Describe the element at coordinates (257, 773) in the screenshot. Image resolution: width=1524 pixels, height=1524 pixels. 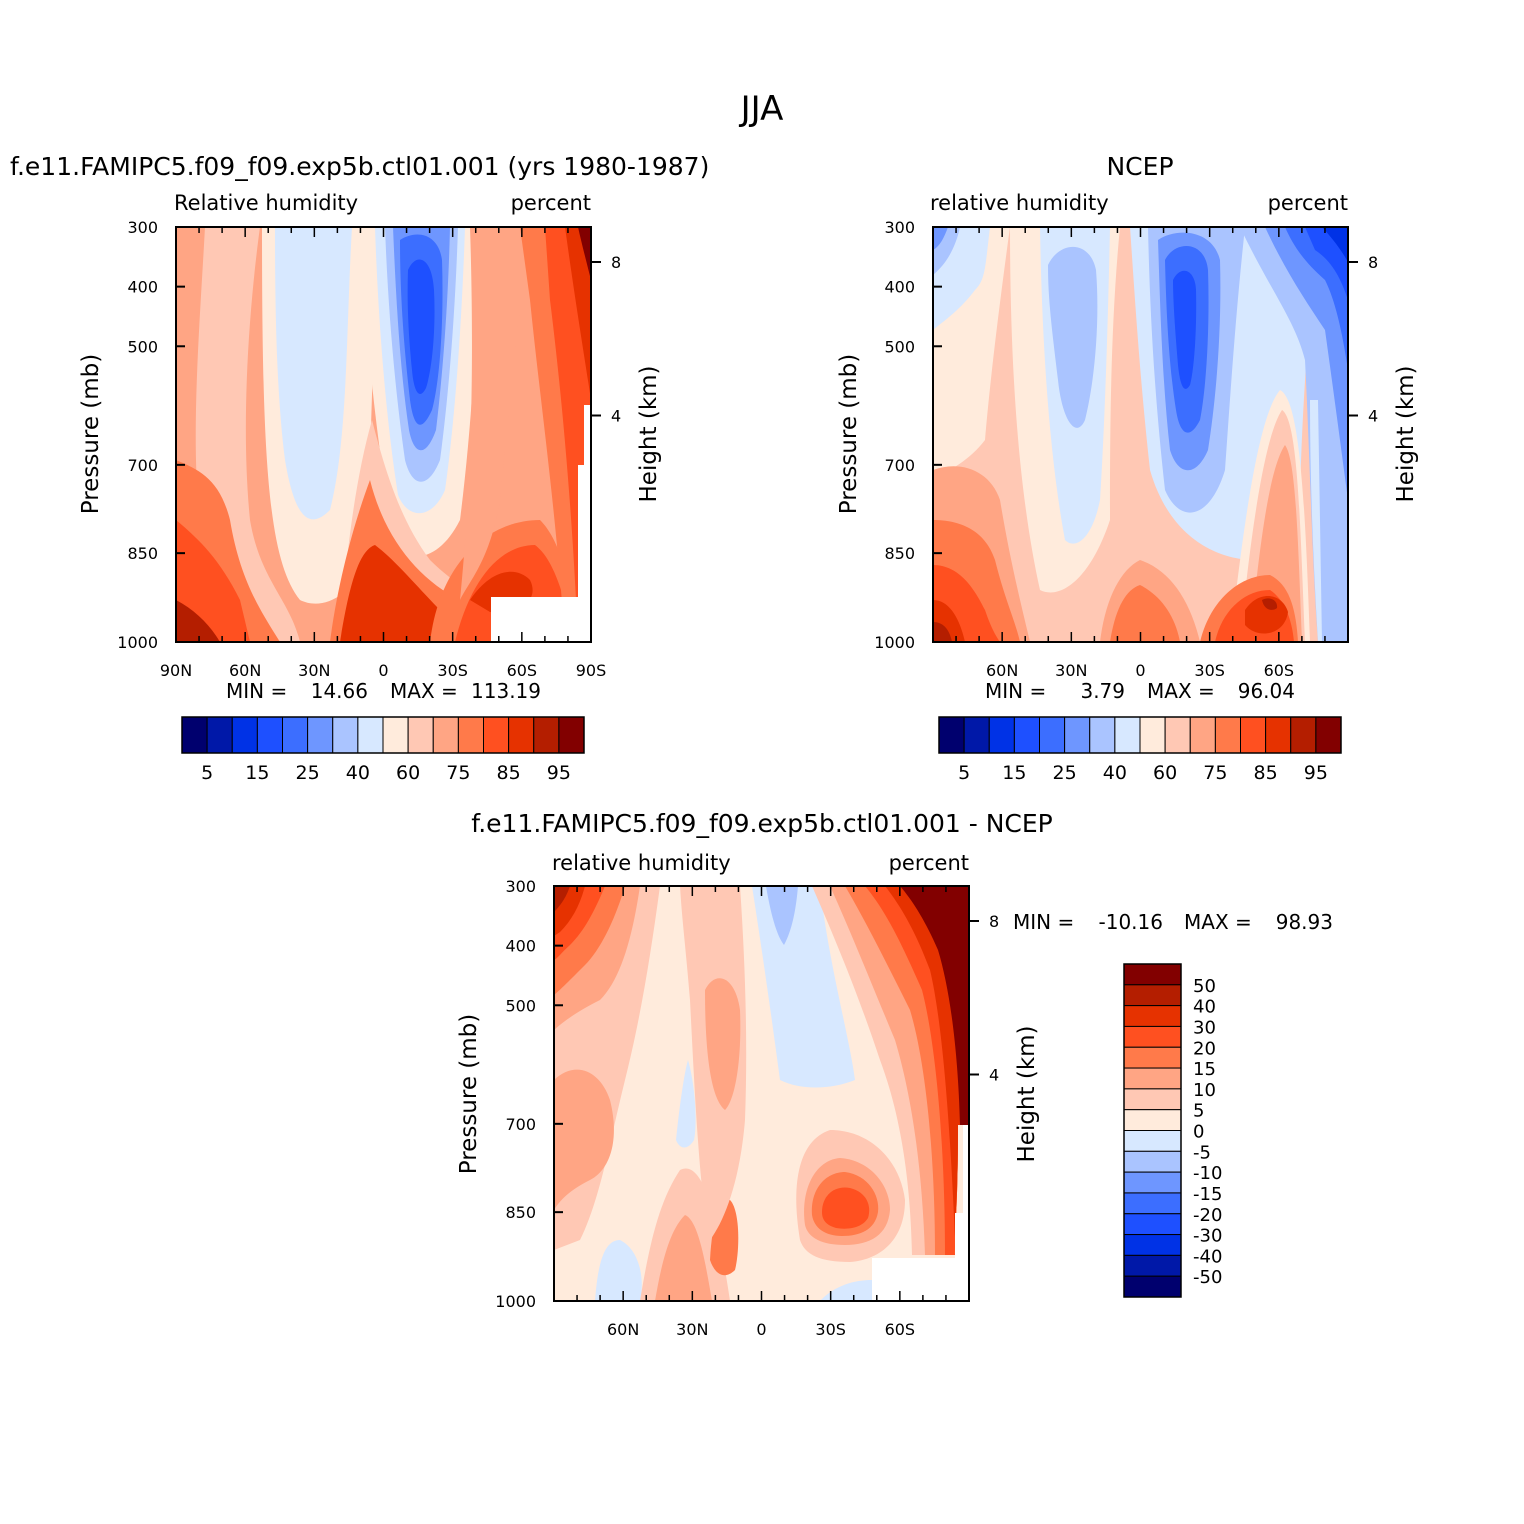
I see `model-colorbar-label: 15` at that location.